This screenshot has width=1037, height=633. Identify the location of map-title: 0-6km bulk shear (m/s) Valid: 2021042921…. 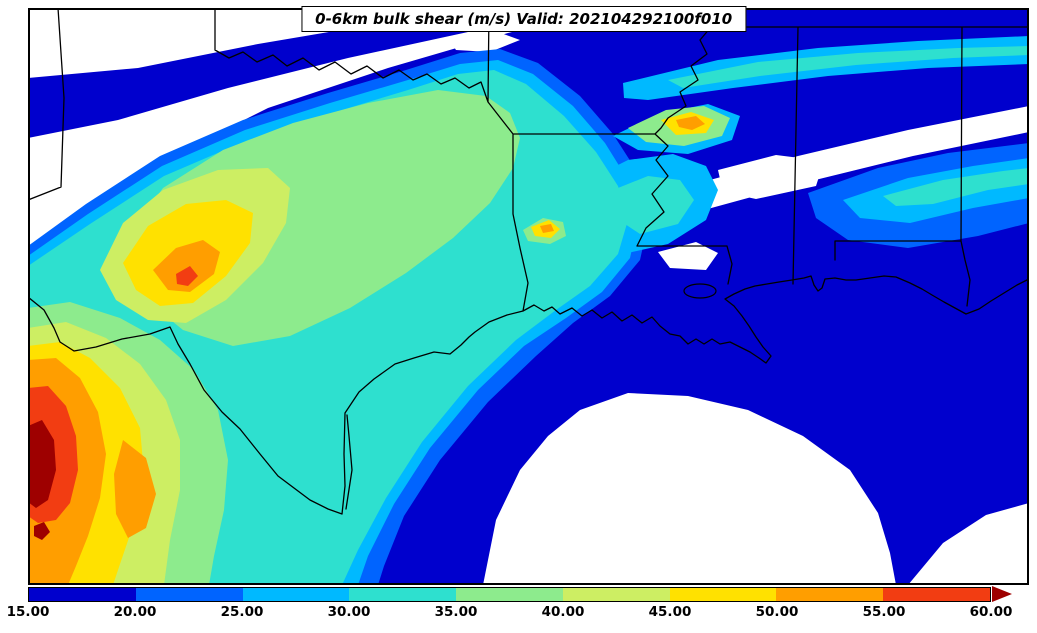
(524, 19).